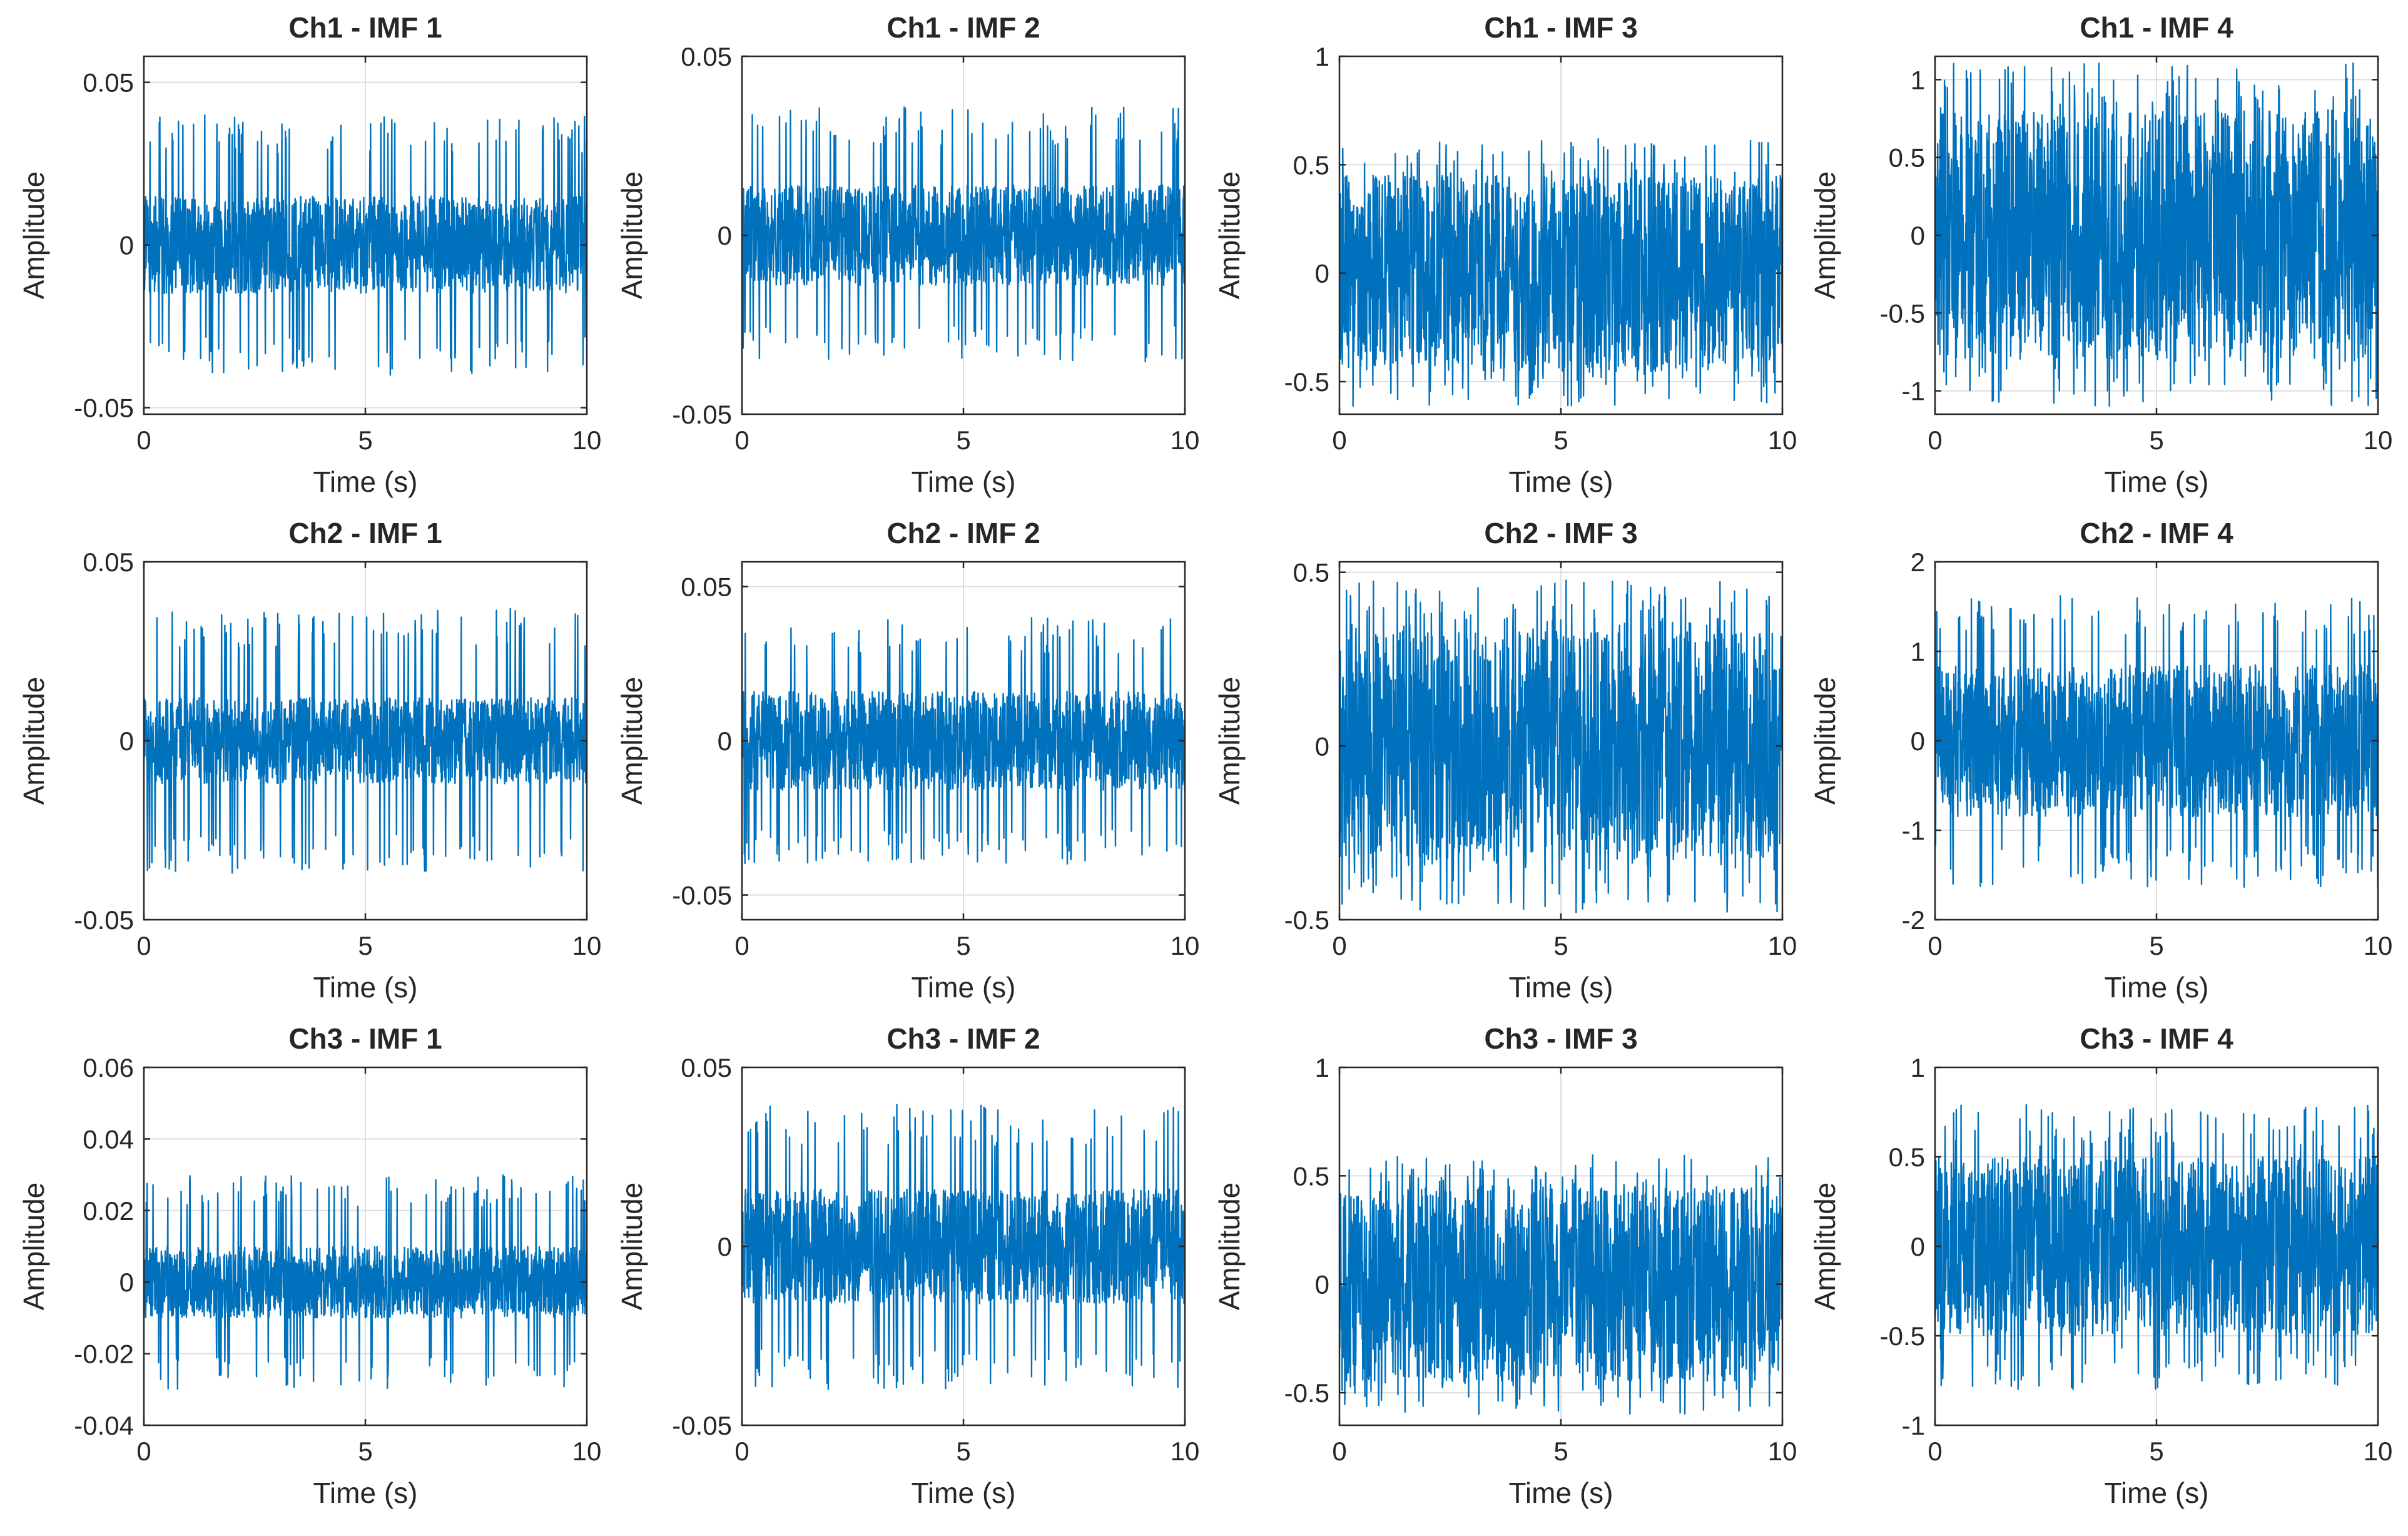 Image resolution: width=2408 pixels, height=1536 pixels. Describe the element at coordinates (1560, 28) in the screenshot. I see `subplot-title: Ch1 - IMF 3` at that location.